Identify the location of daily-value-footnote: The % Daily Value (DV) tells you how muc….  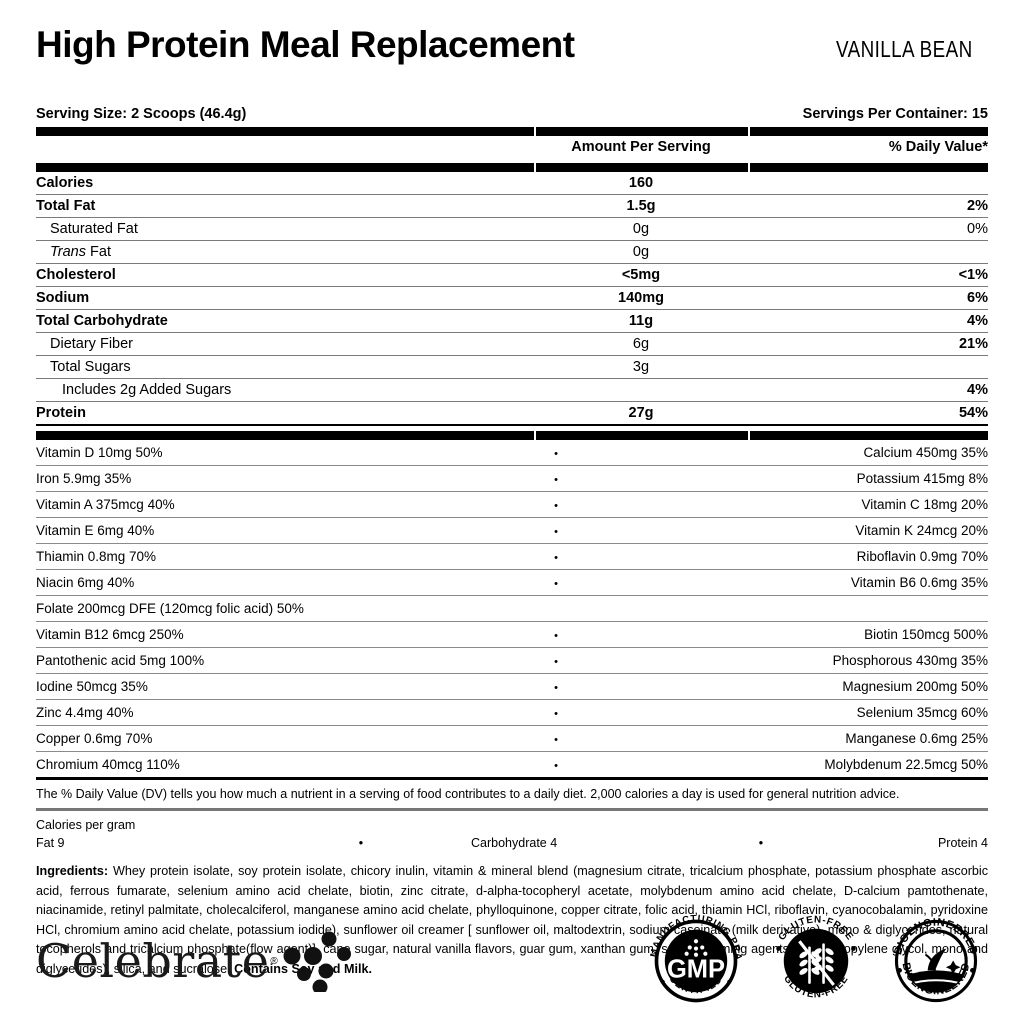
(512, 795).